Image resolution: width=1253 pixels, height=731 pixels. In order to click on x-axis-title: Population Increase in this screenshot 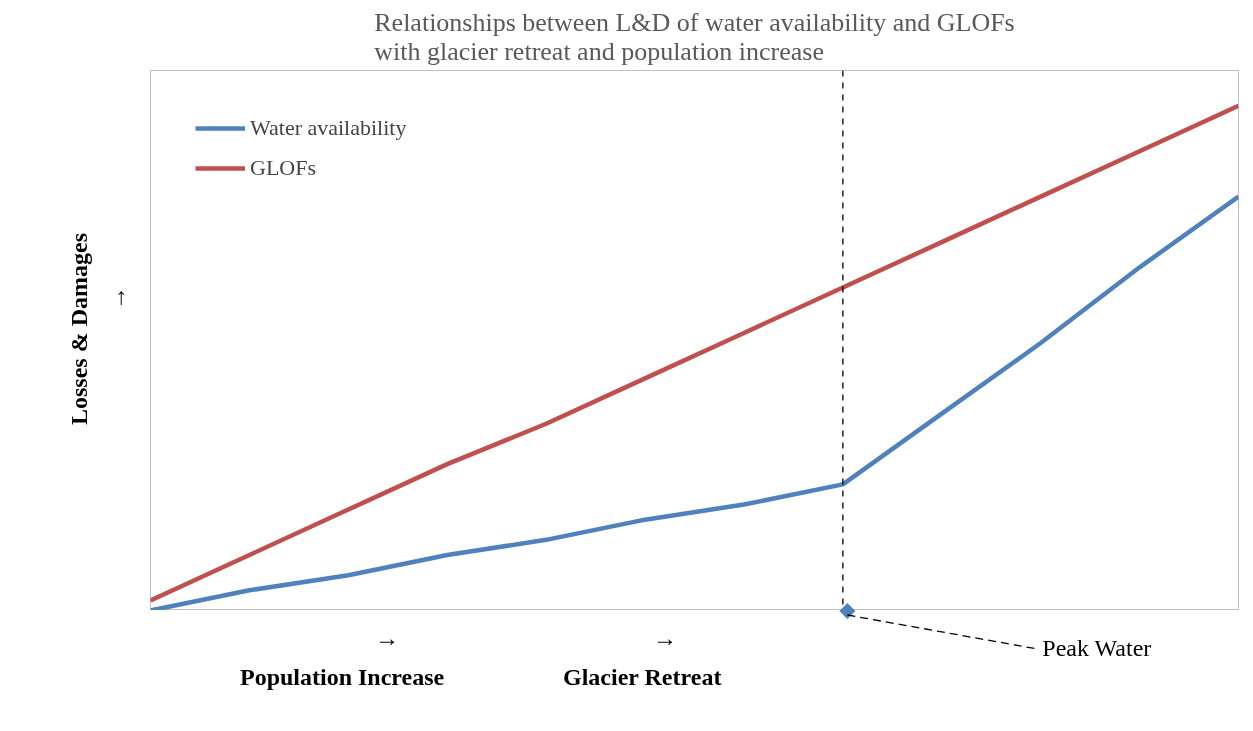, I will do `click(342, 677)`.